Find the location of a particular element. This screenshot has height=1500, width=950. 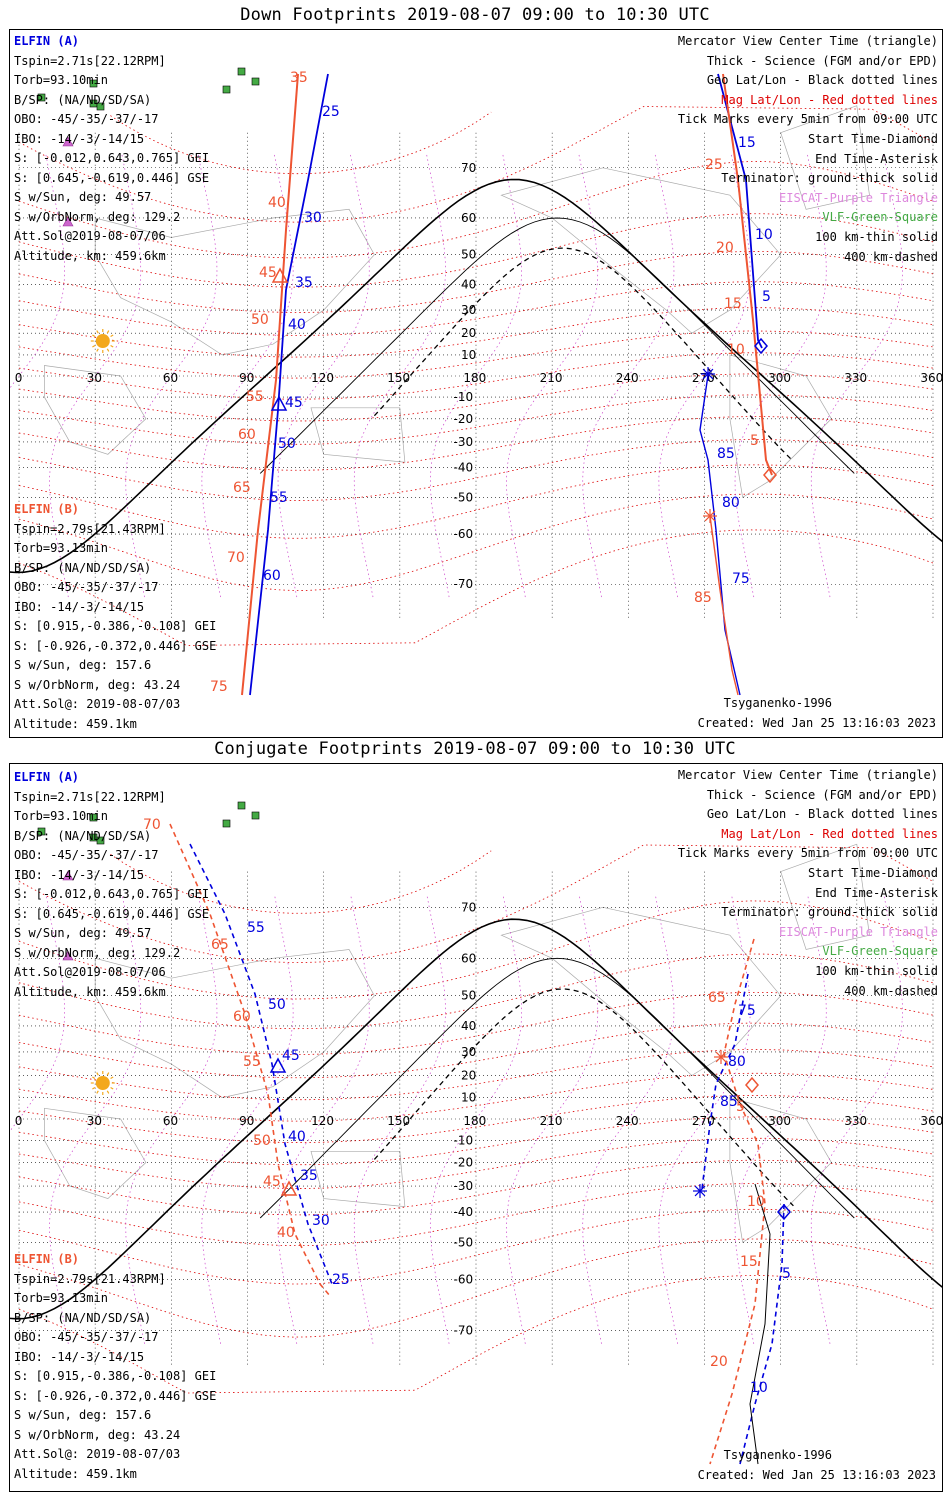

probe-a-line: IBO: -14/-3/-14/15 is located at coordinates (79, 138).